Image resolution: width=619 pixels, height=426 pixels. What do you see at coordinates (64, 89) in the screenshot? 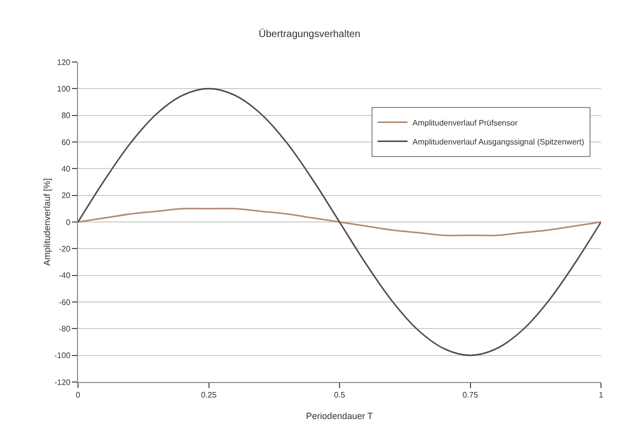
I see `y-tick-label: 100` at bounding box center [64, 89].